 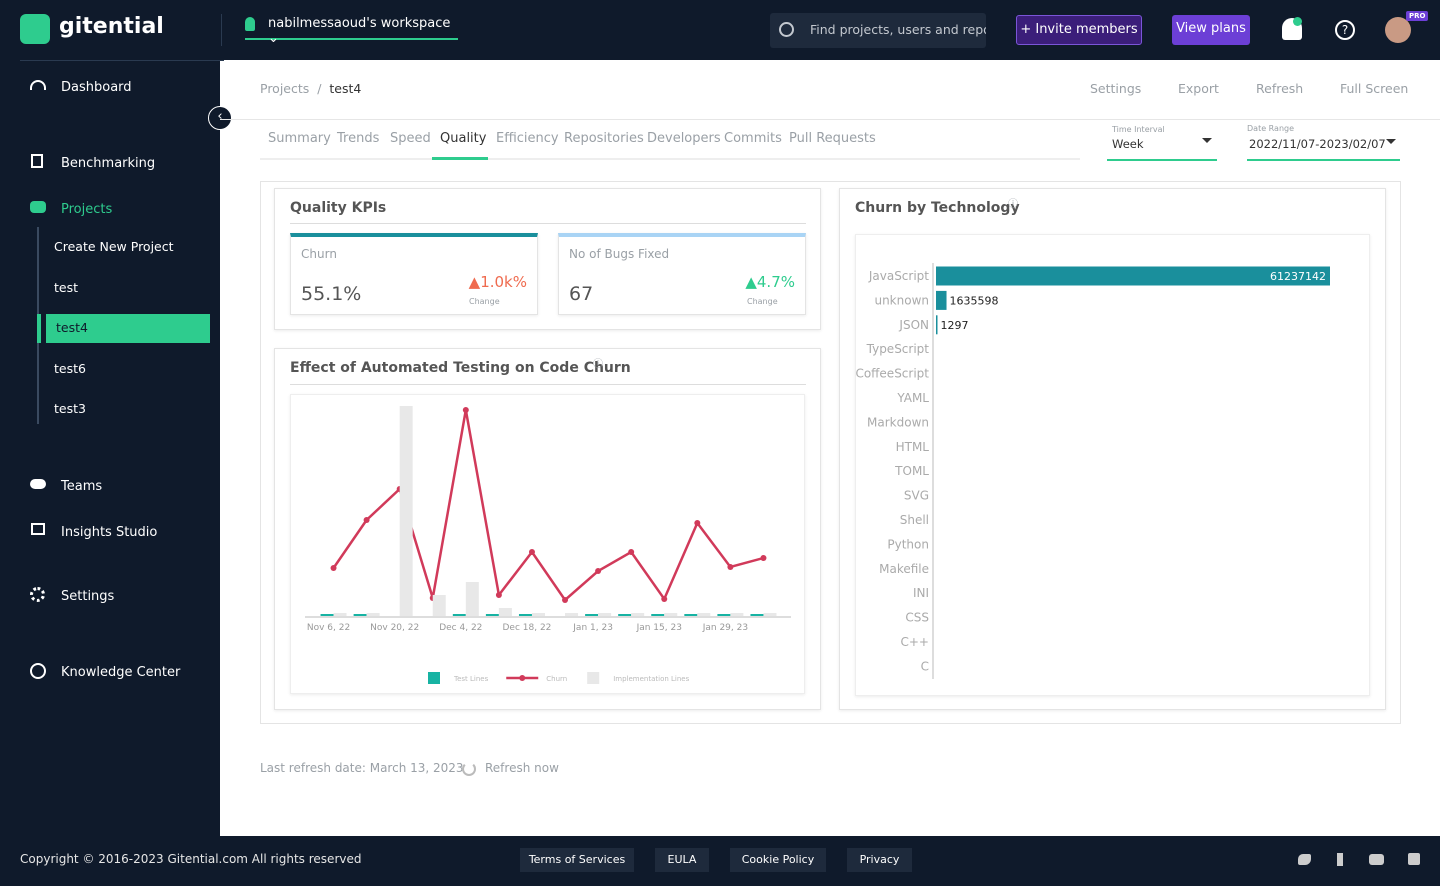 What do you see at coordinates (937, 208) in the screenshot?
I see `chart-title: Churn by Technology` at bounding box center [937, 208].